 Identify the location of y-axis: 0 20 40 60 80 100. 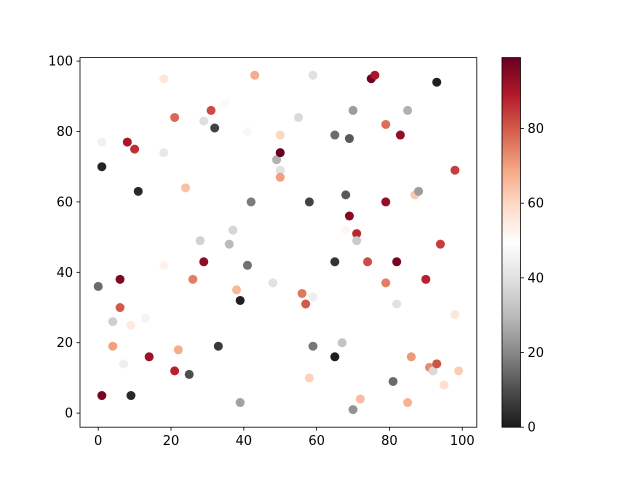
(64, 238).